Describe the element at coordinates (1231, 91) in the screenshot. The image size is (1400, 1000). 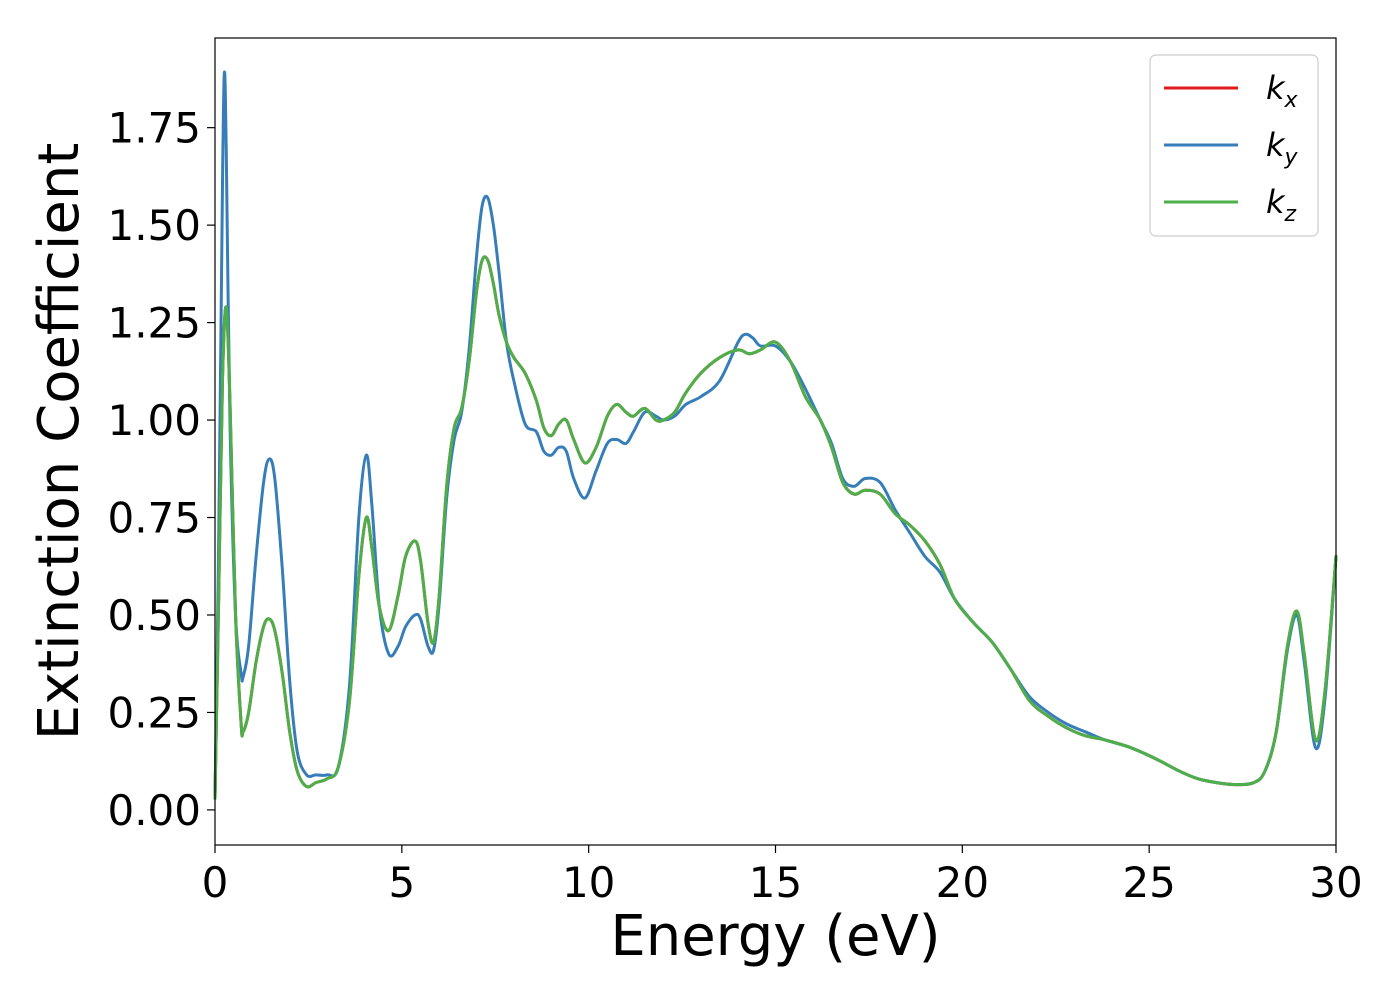
I see `legend-item-x: kx` at that location.